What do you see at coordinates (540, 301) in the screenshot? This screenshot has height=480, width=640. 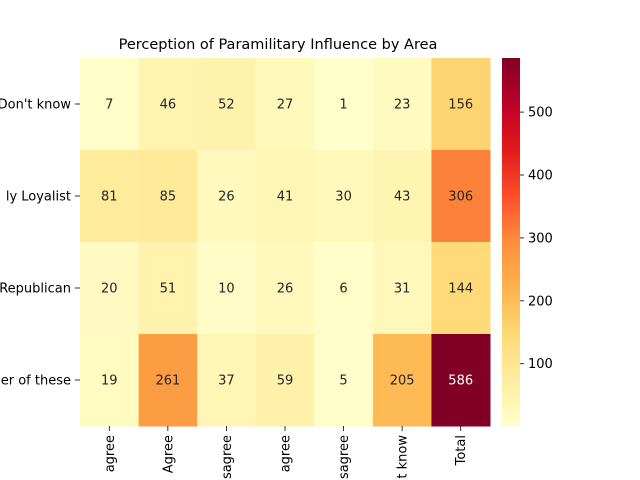 I see `colorbar-tick-label: 200` at bounding box center [540, 301].